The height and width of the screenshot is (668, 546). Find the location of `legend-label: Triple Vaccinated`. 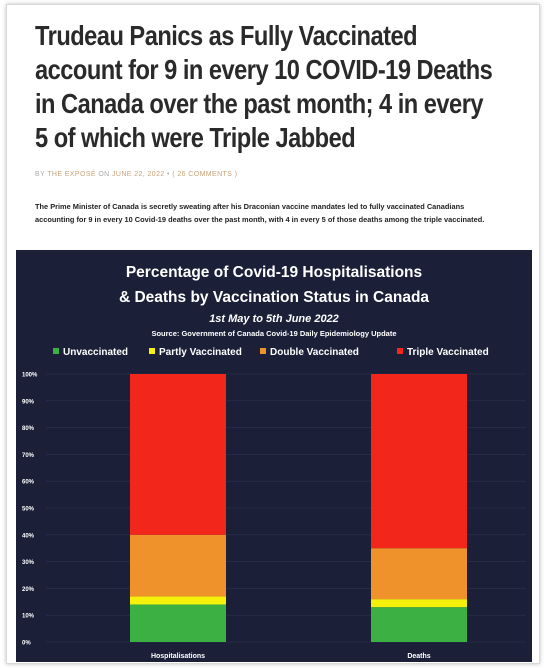

legend-label: Triple Vaccinated is located at coordinates (448, 352).